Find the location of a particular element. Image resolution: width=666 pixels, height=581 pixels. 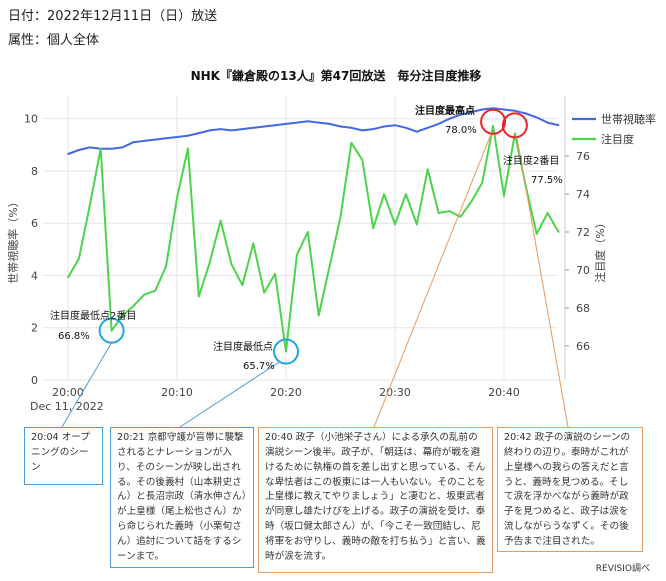

anno-label-high2: 注目度2番目 is located at coordinates (531, 160).